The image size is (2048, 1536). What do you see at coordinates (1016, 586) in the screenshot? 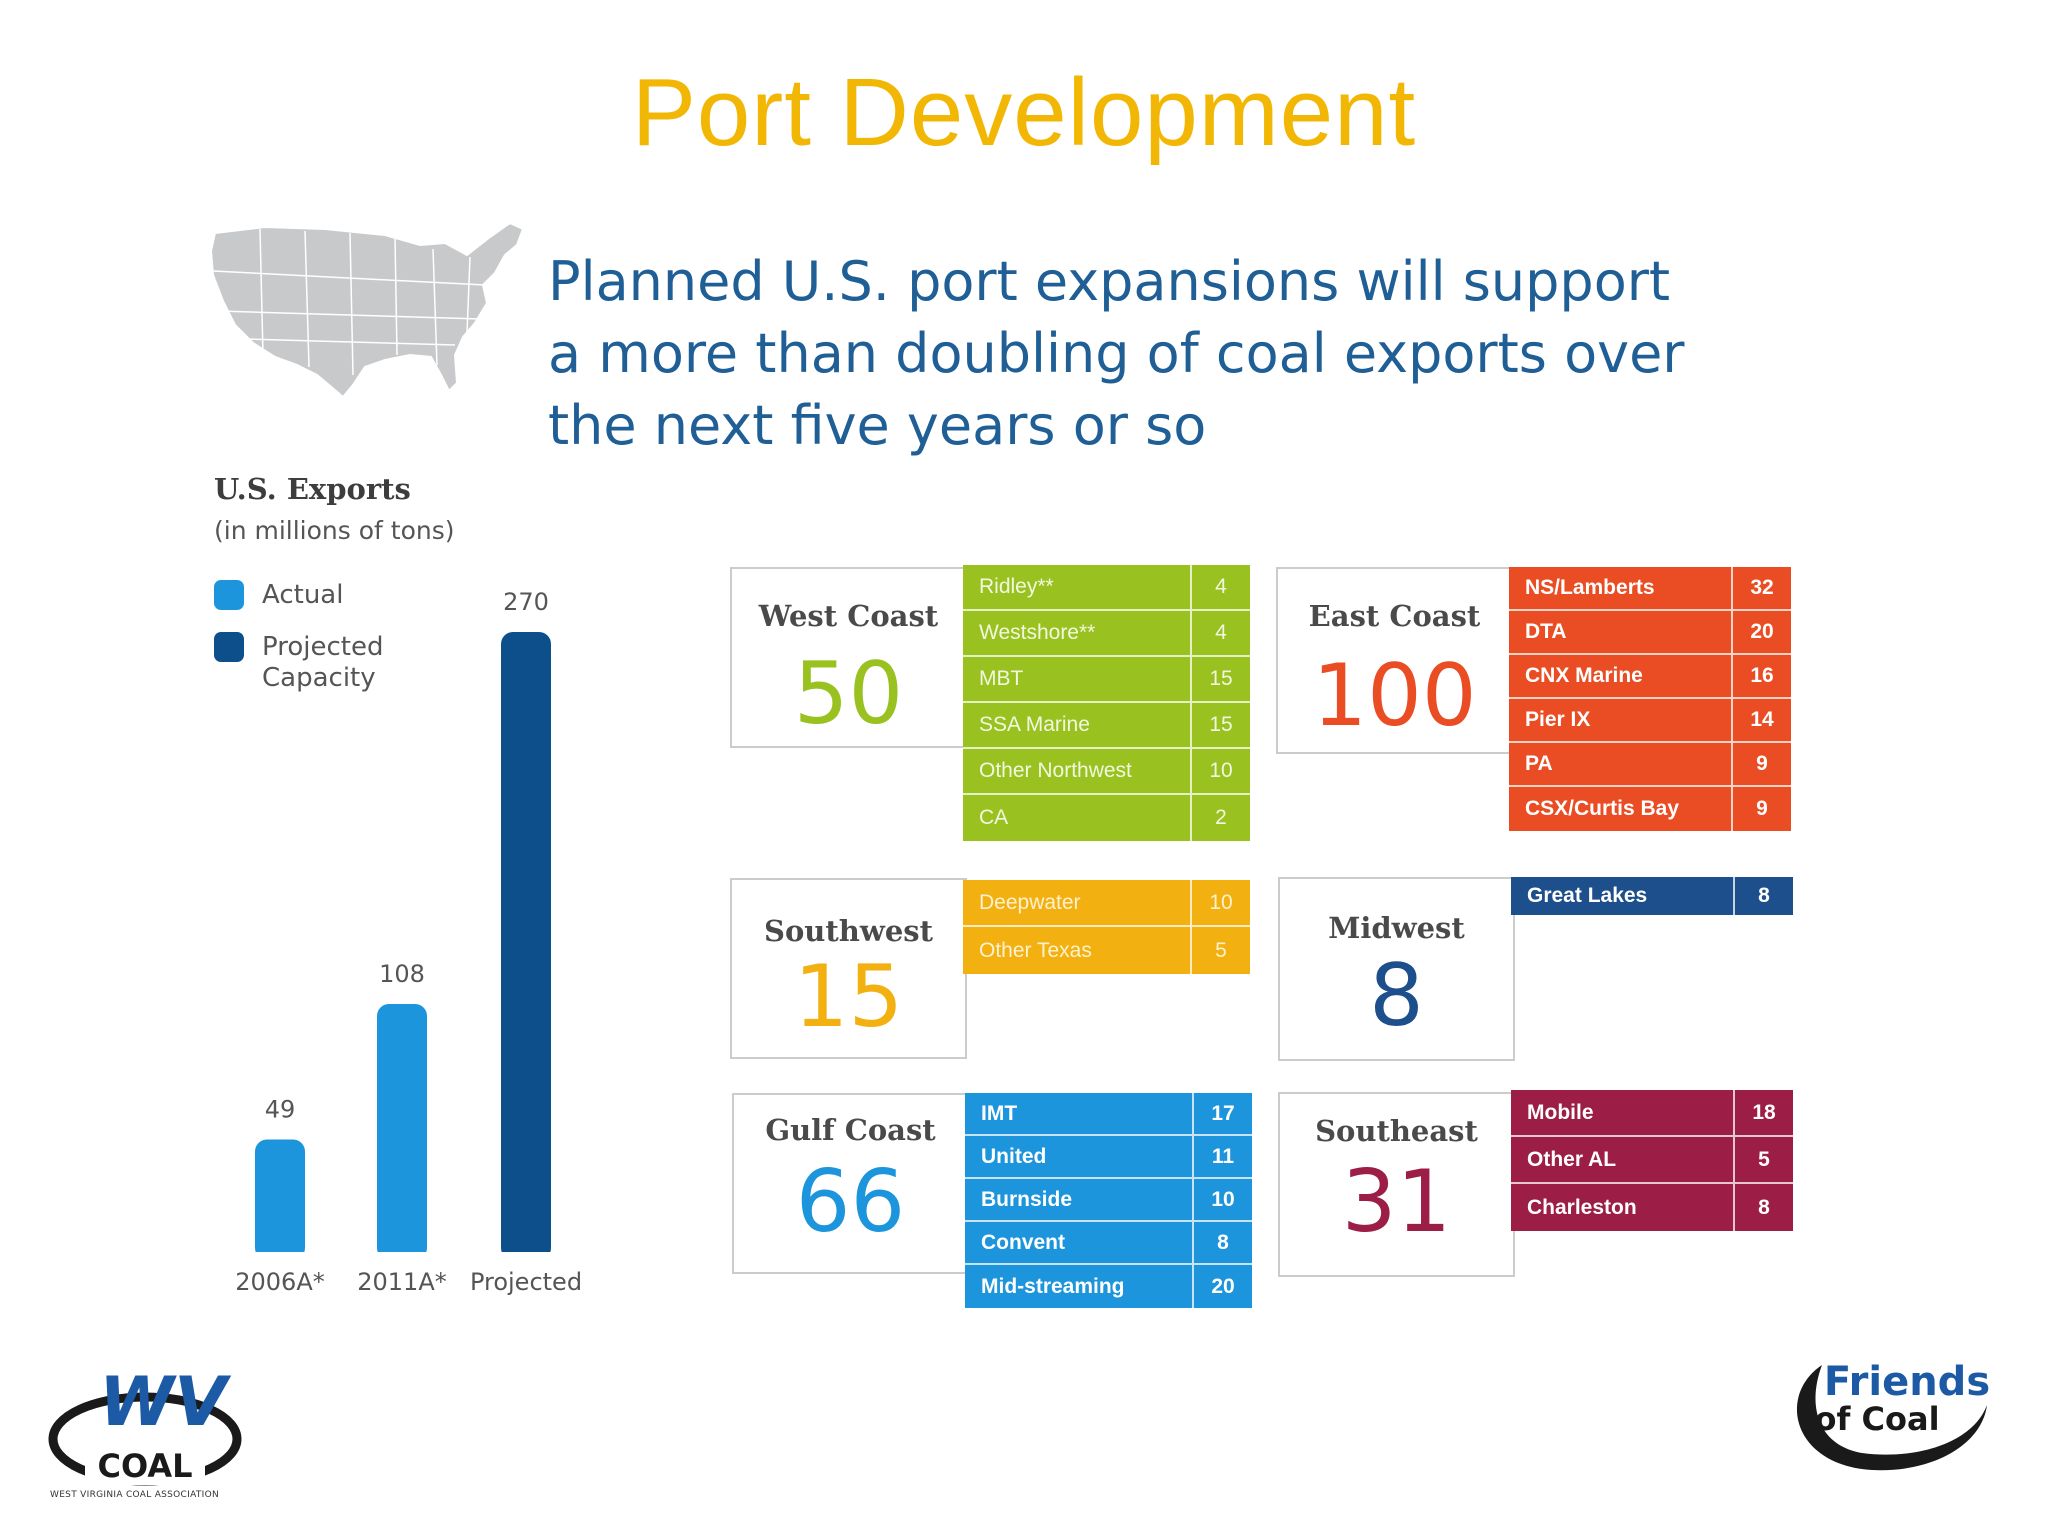
I see `port-name: Ridley**` at bounding box center [1016, 586].